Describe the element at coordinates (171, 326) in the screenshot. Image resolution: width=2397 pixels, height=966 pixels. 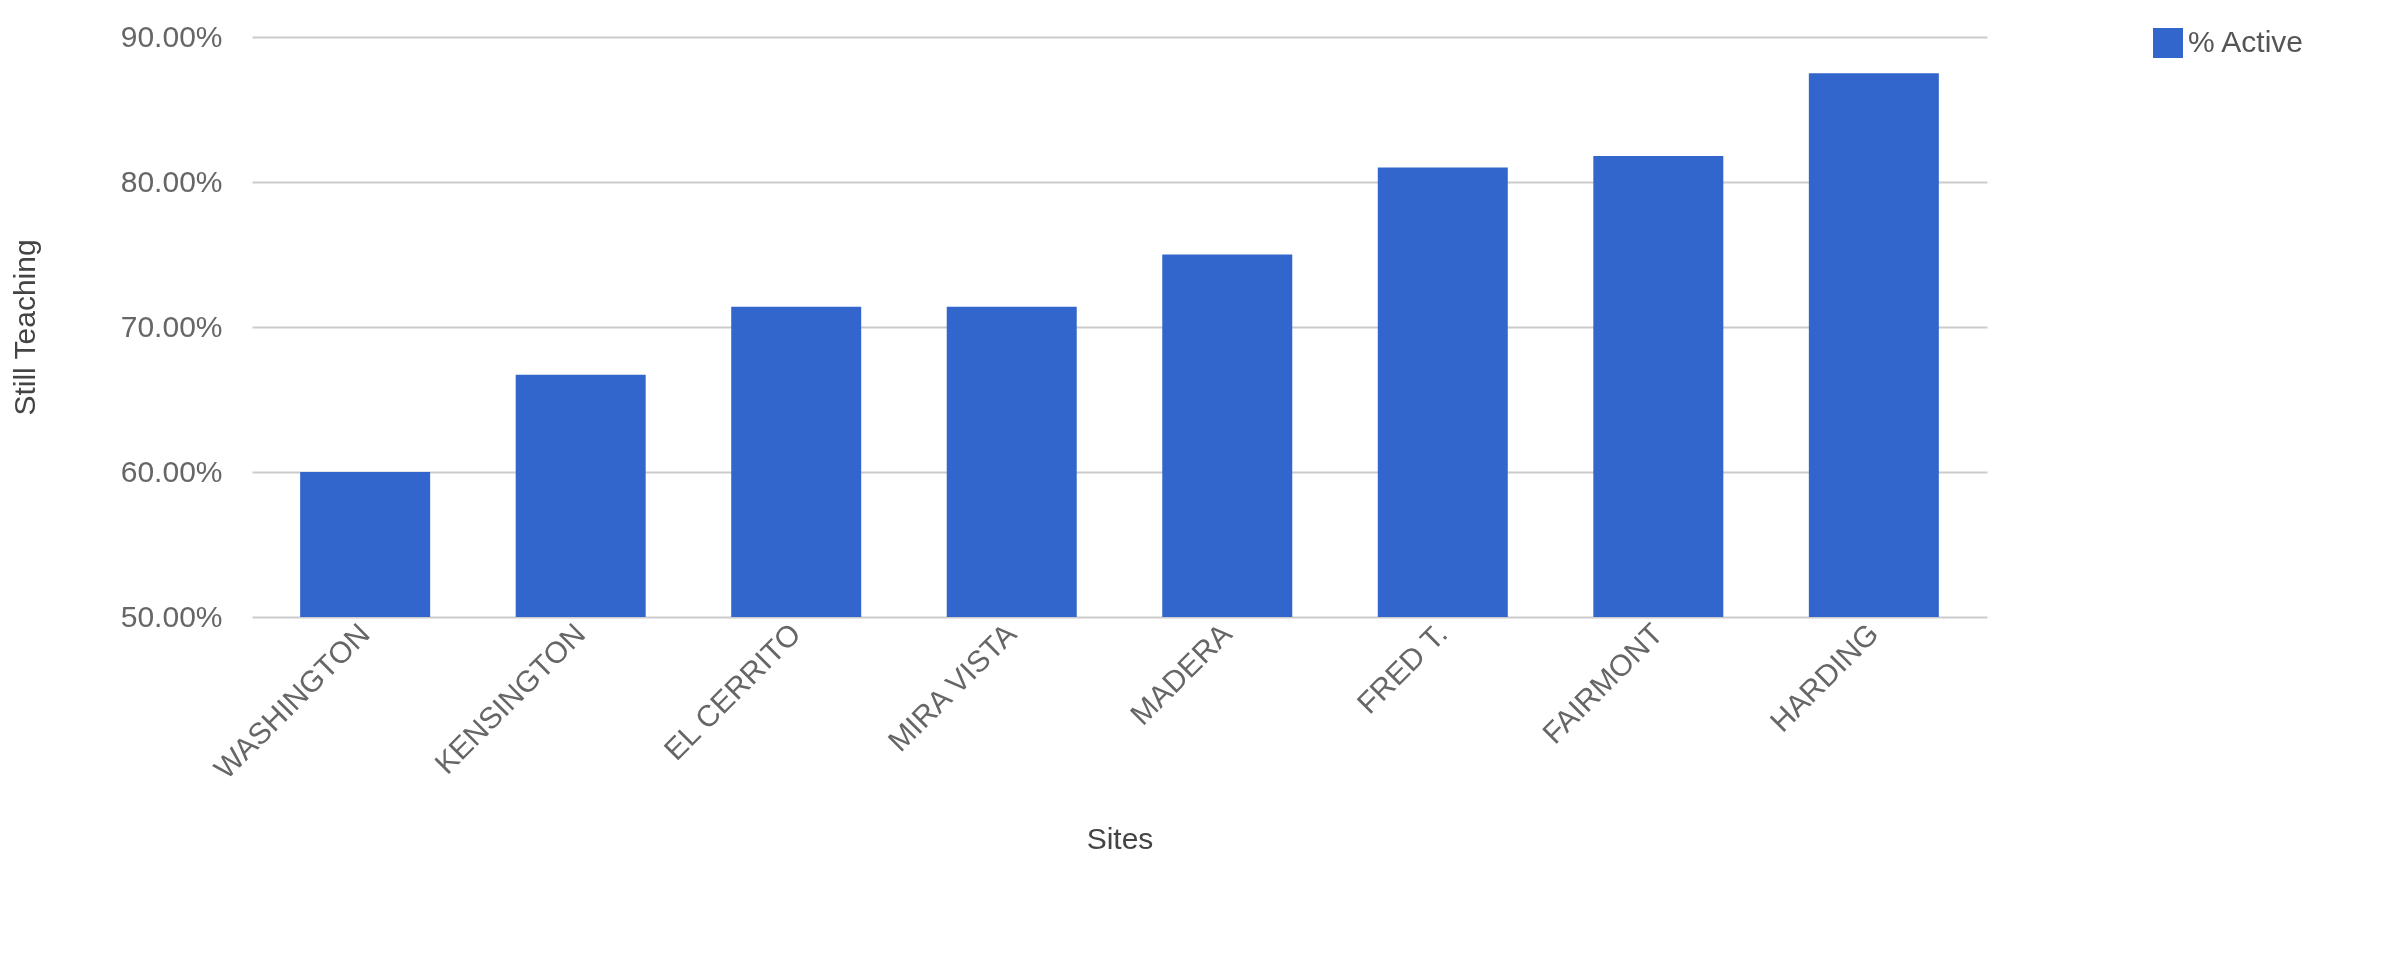
I see `y-tick-label: 70.00%` at that location.